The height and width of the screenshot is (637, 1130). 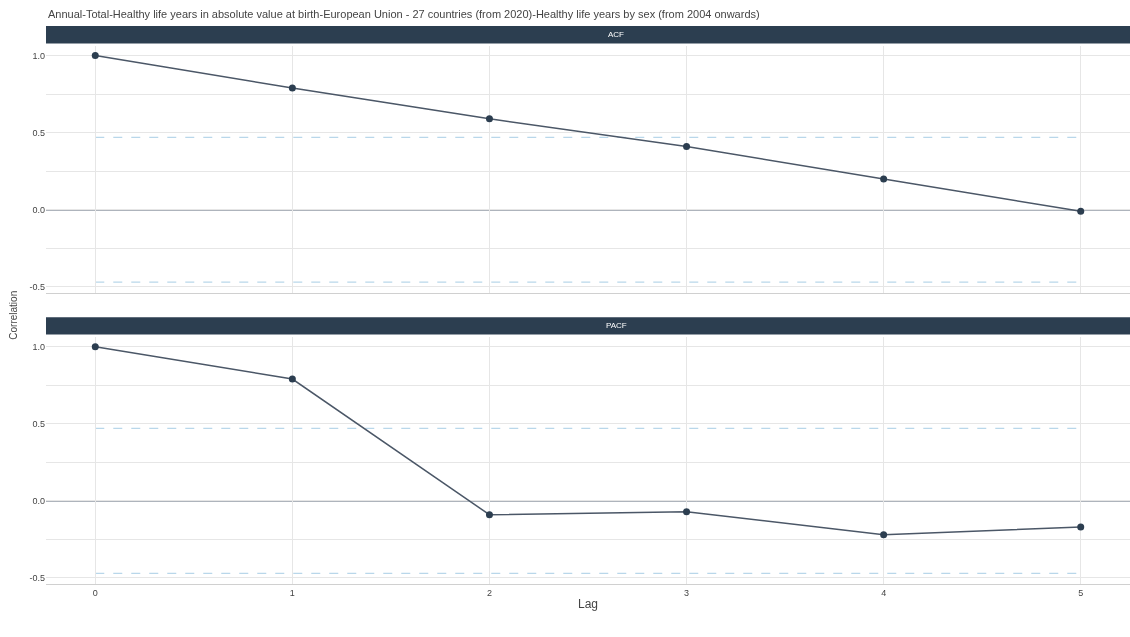 What do you see at coordinates (884, 592) in the screenshot?
I see `x-tick-label: 4` at bounding box center [884, 592].